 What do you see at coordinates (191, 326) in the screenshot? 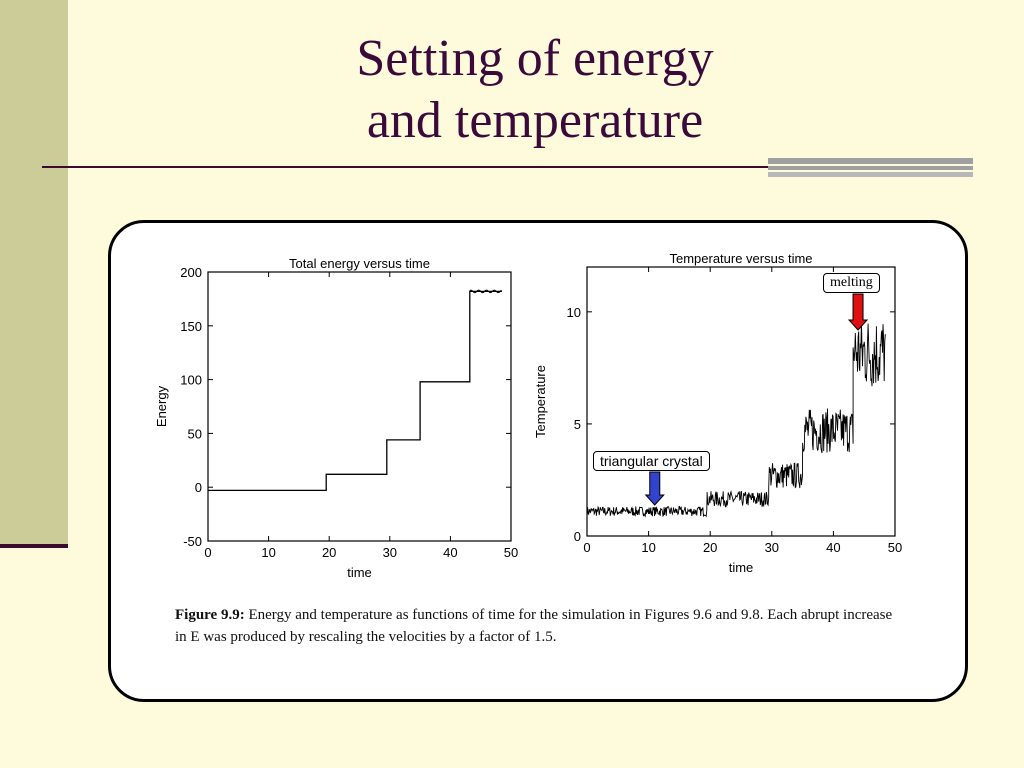
I see `chart0-ytick-label: 150` at bounding box center [191, 326].